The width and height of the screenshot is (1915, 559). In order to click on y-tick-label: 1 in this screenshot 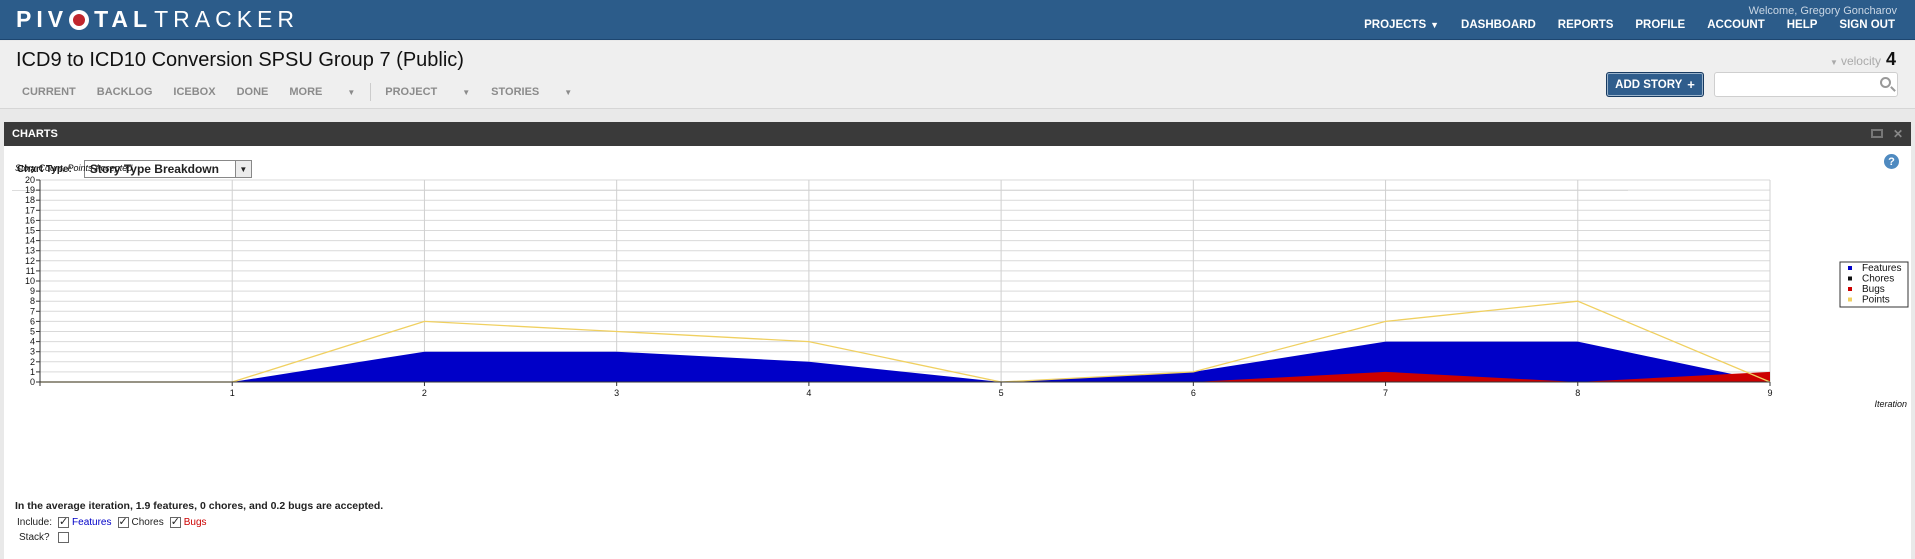, I will do `click(32, 372)`.